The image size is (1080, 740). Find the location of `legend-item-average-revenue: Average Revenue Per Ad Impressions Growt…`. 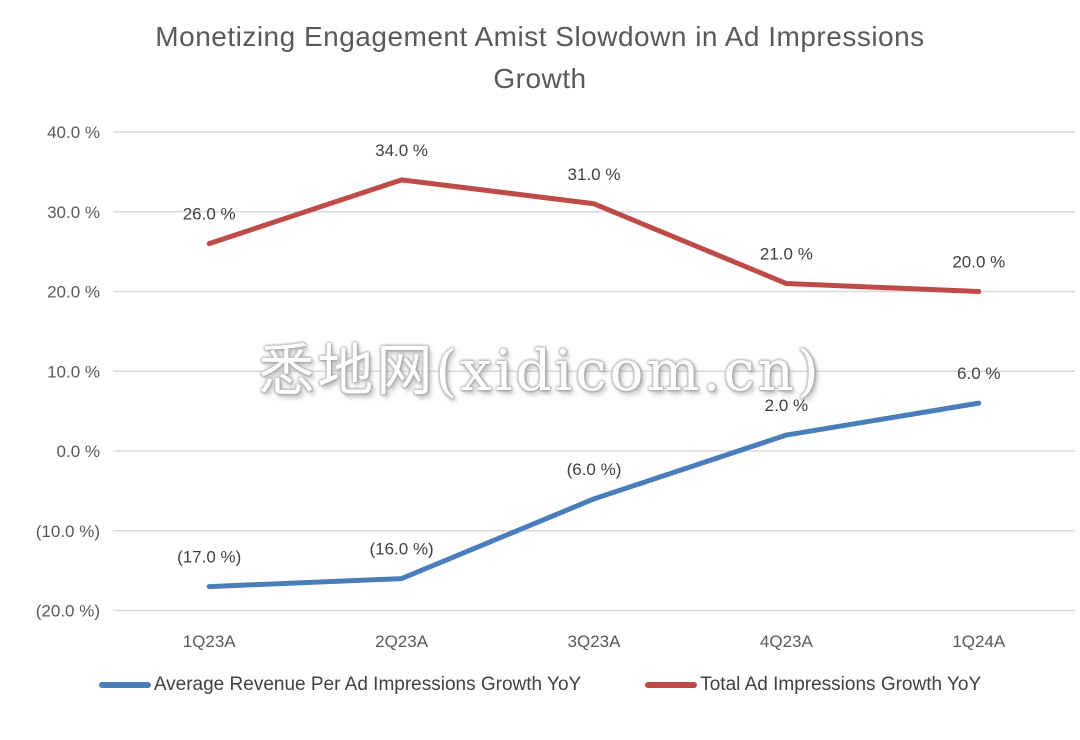

legend-item-average-revenue: Average Revenue Per Ad Impressions Growt… is located at coordinates (340, 685).